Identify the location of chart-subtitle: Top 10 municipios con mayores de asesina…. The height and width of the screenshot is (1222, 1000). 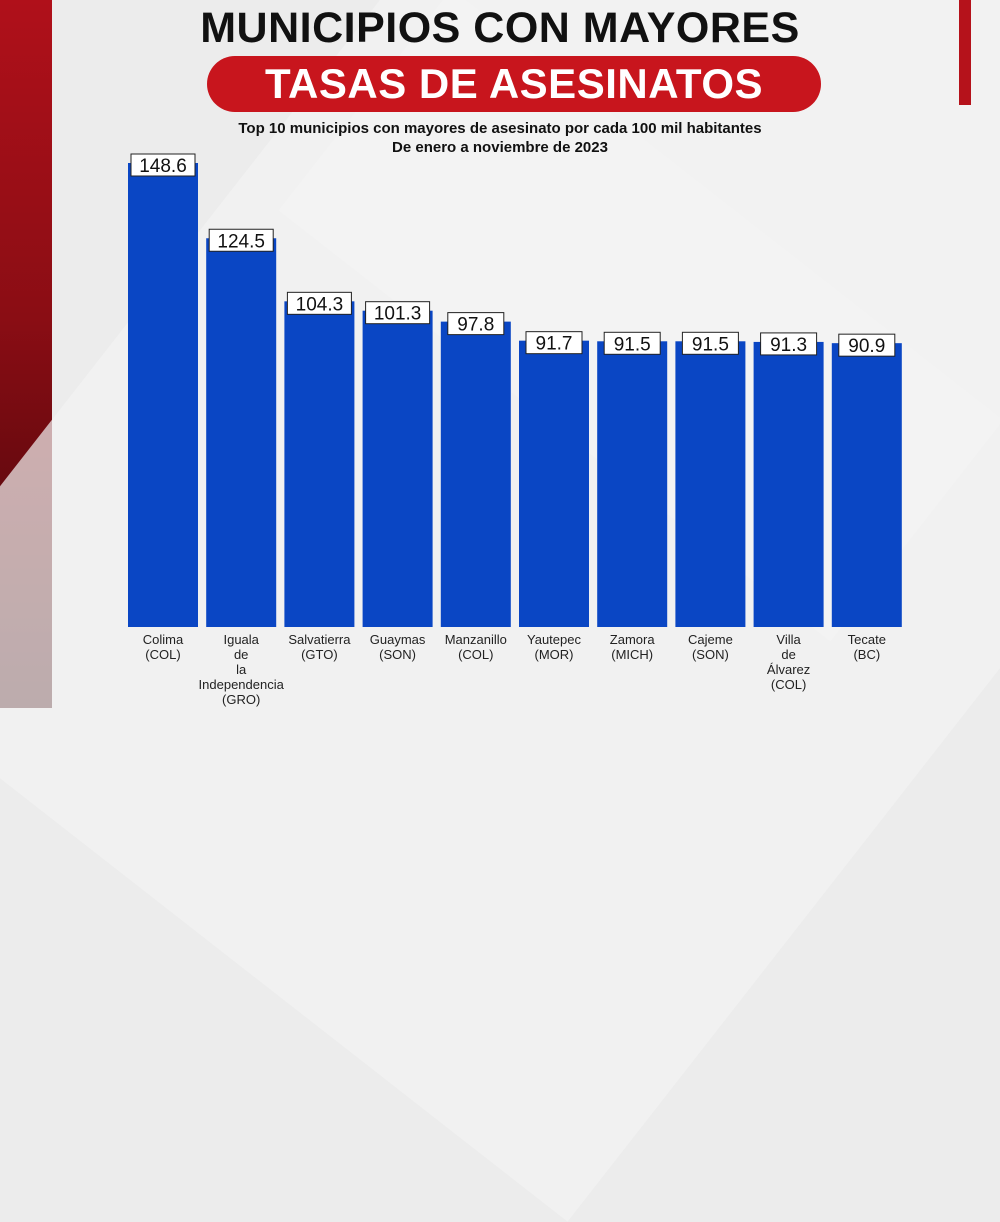
(500, 128).